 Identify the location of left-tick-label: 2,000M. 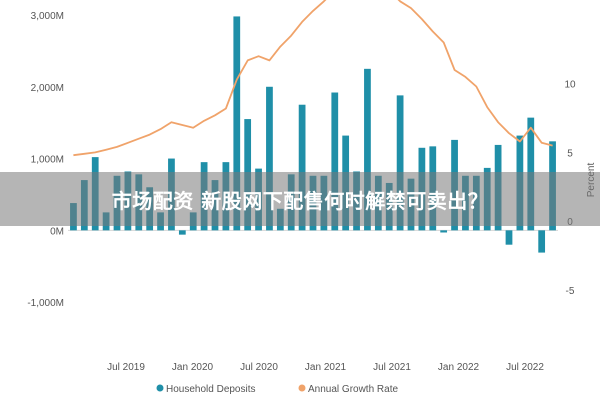
(47, 88).